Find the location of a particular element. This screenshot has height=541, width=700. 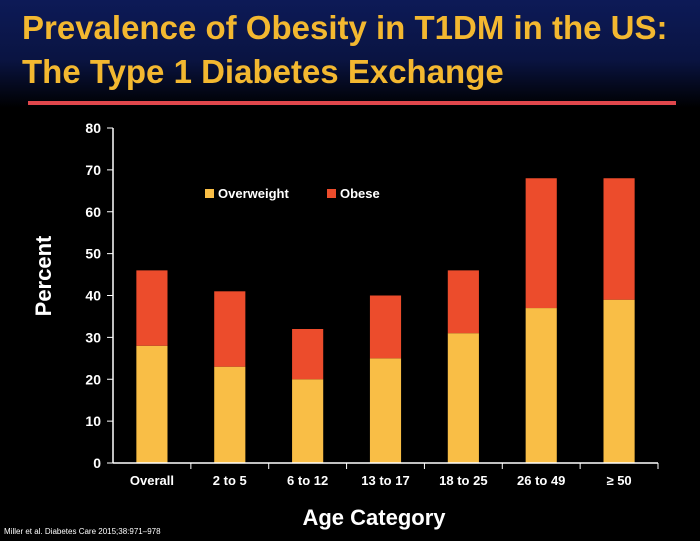

y-tick-label: 80 is located at coordinates (93, 128).